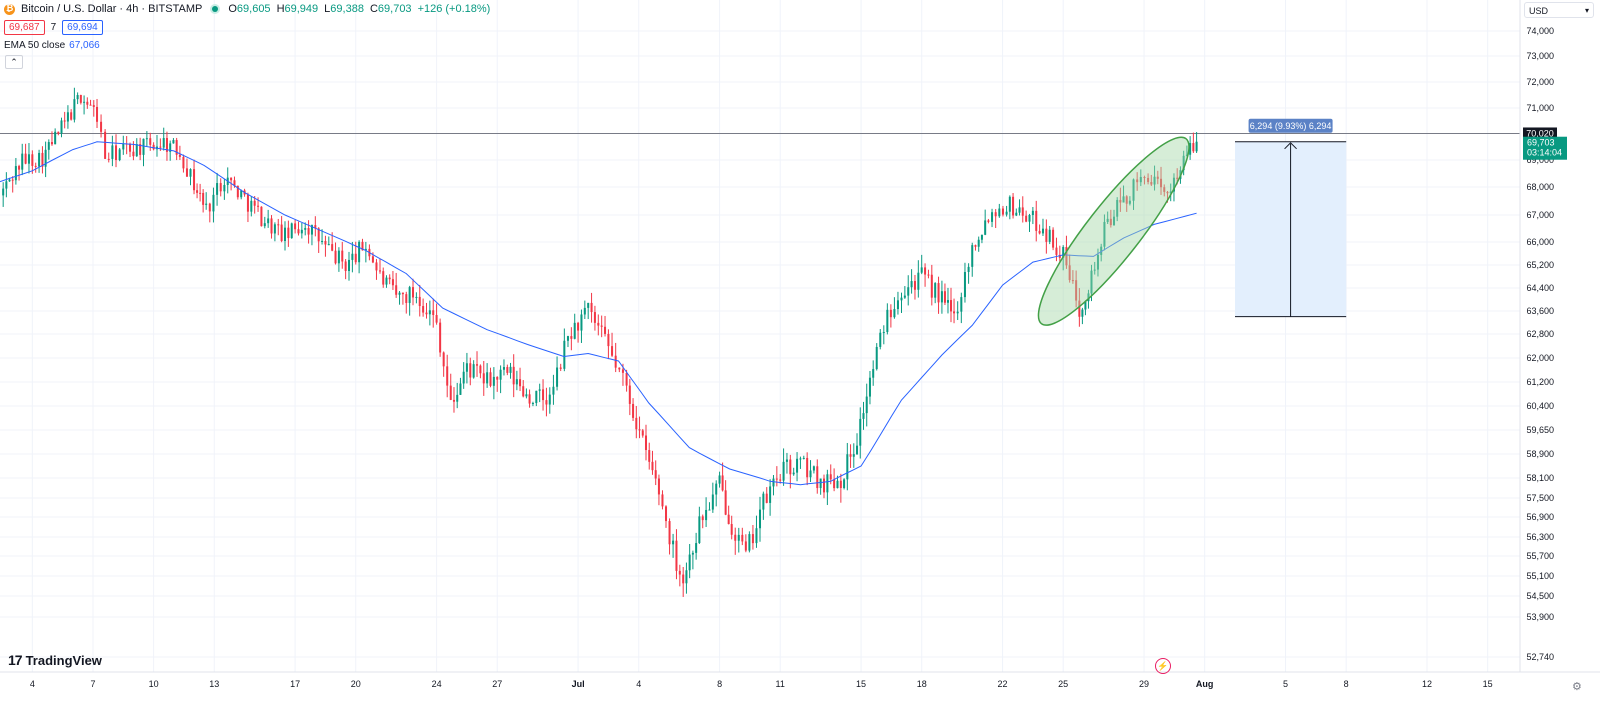  I want to click on time-tick-label: 15, so click(1488, 684).